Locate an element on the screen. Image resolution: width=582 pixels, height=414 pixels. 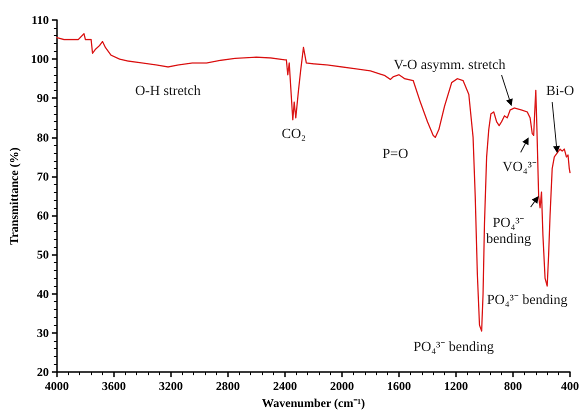
x-tick-label: 2000 is located at coordinates (342, 386).